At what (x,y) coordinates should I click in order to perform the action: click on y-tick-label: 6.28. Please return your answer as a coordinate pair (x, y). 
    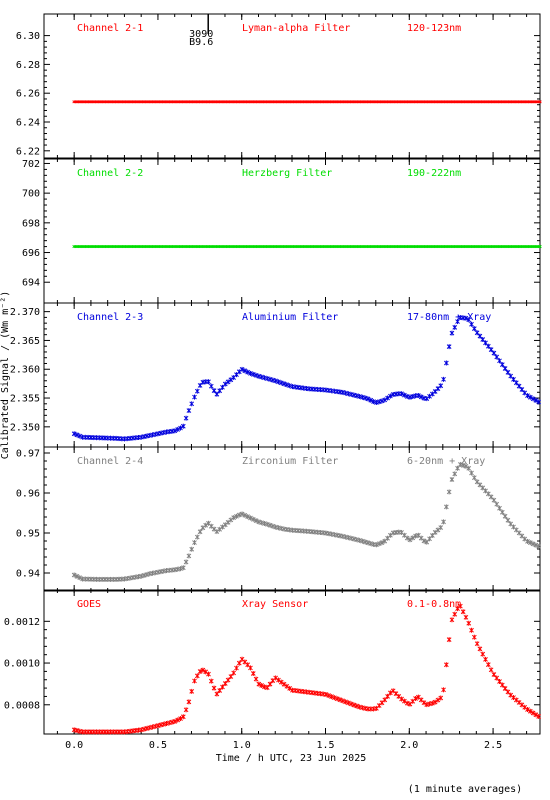
    Looking at the image, I should click on (28, 65).